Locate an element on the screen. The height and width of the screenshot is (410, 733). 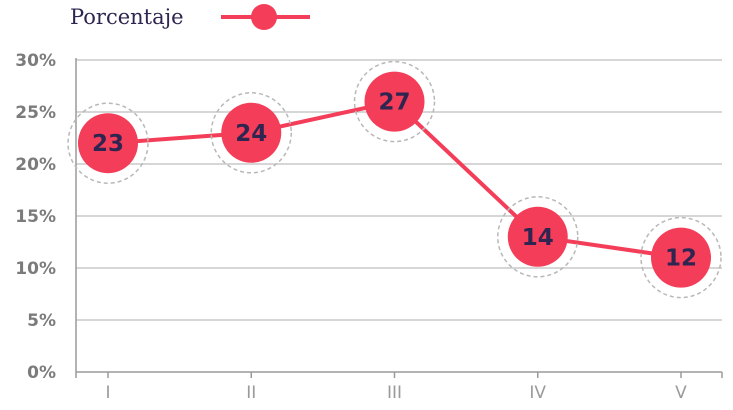
x-tick-label: IV is located at coordinates (537, 393).